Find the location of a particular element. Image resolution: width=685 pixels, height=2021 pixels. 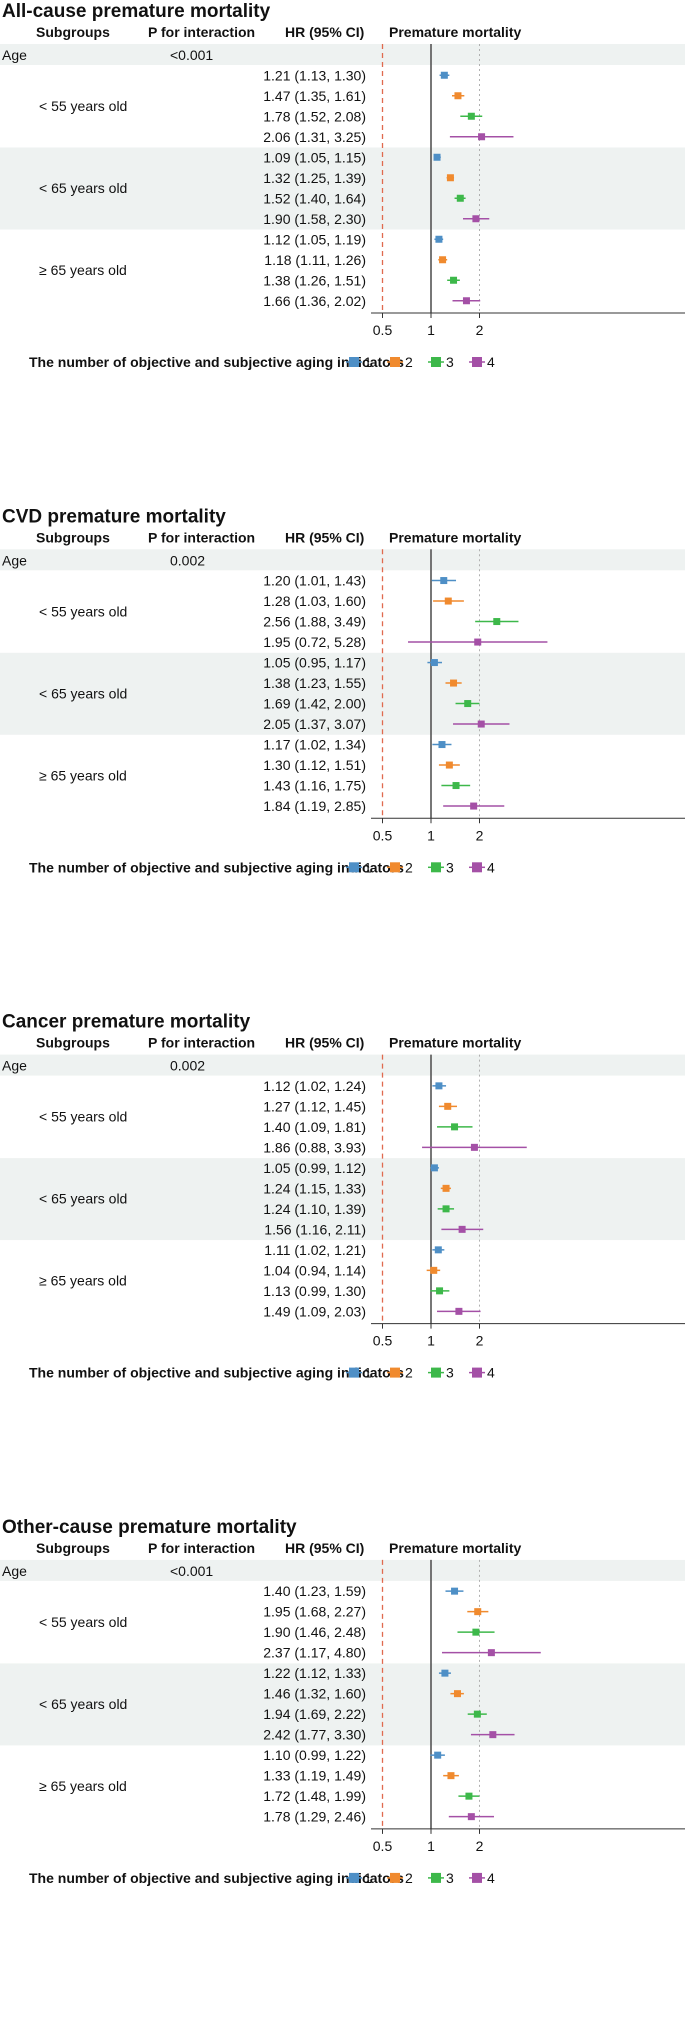

hr-ci-text: 2.56 (1.88, 3.49) is located at coordinates (314, 622).